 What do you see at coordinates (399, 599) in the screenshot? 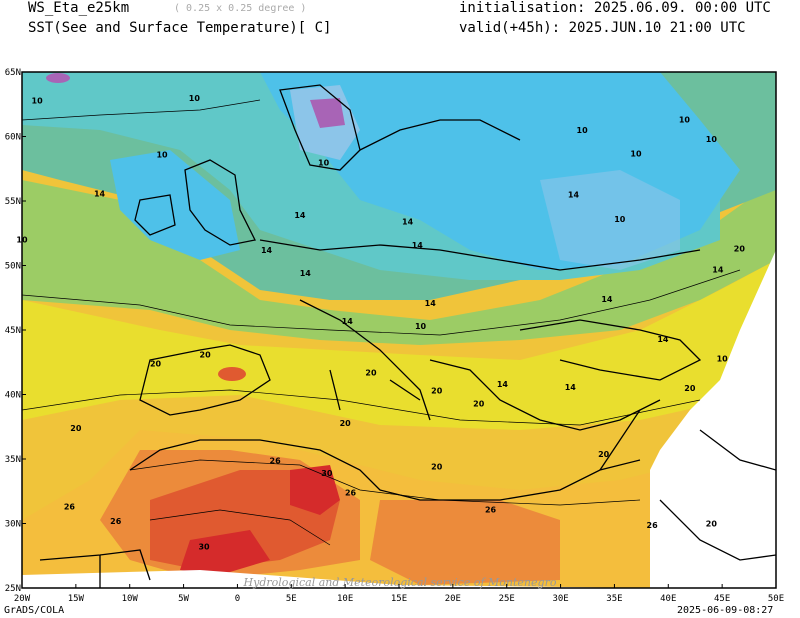
I see `lon-label: 15E` at bounding box center [399, 599].